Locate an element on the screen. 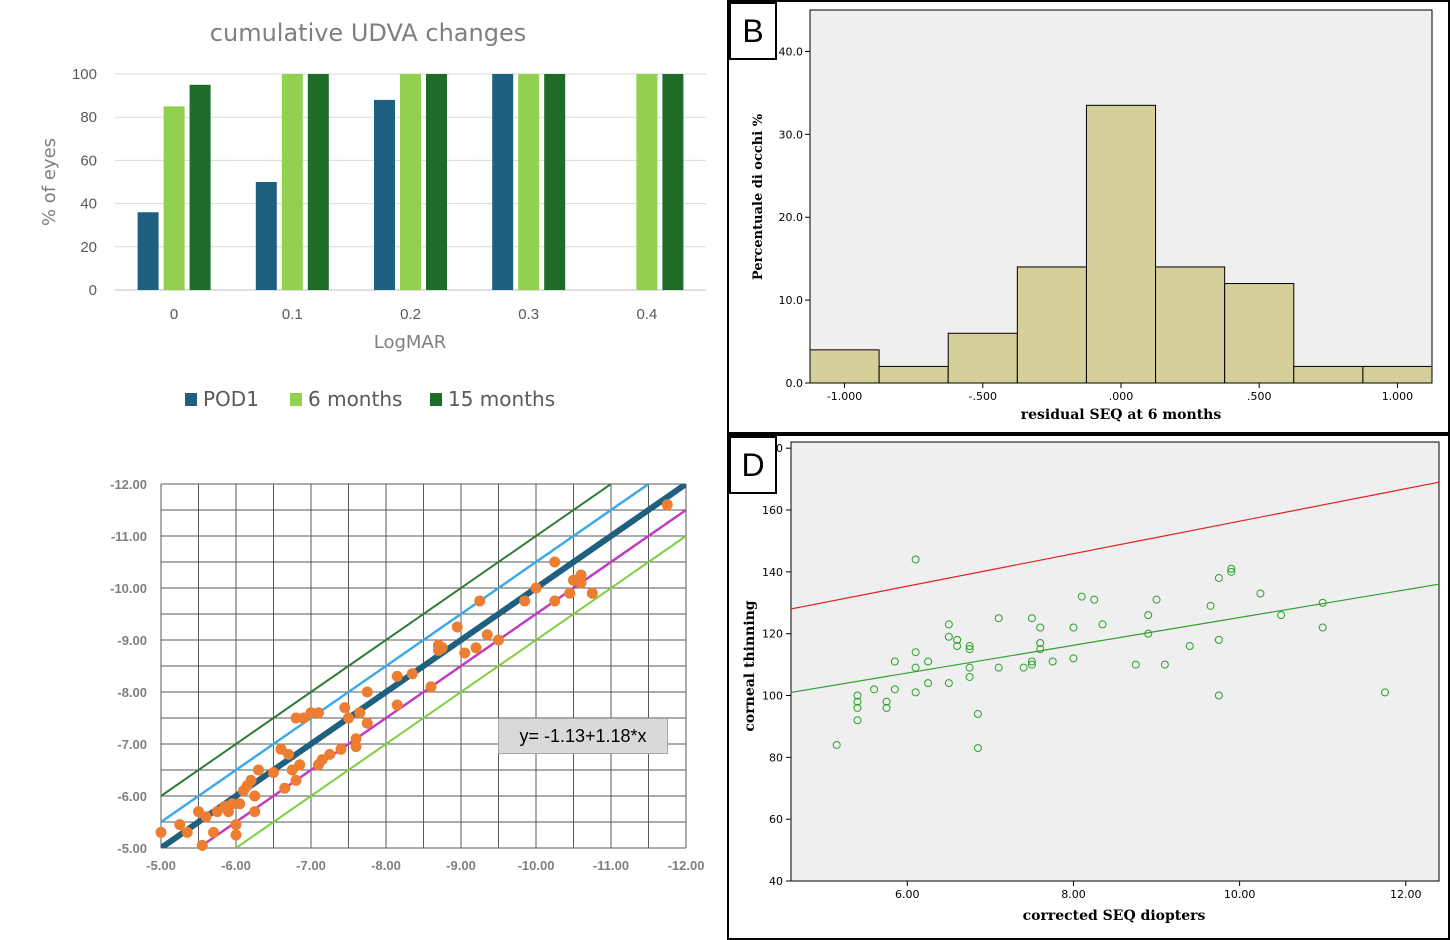 Image resolution: width=1450 pixels, height=940 pixels. x-tick-label: 8.00 is located at coordinates (1073, 894).